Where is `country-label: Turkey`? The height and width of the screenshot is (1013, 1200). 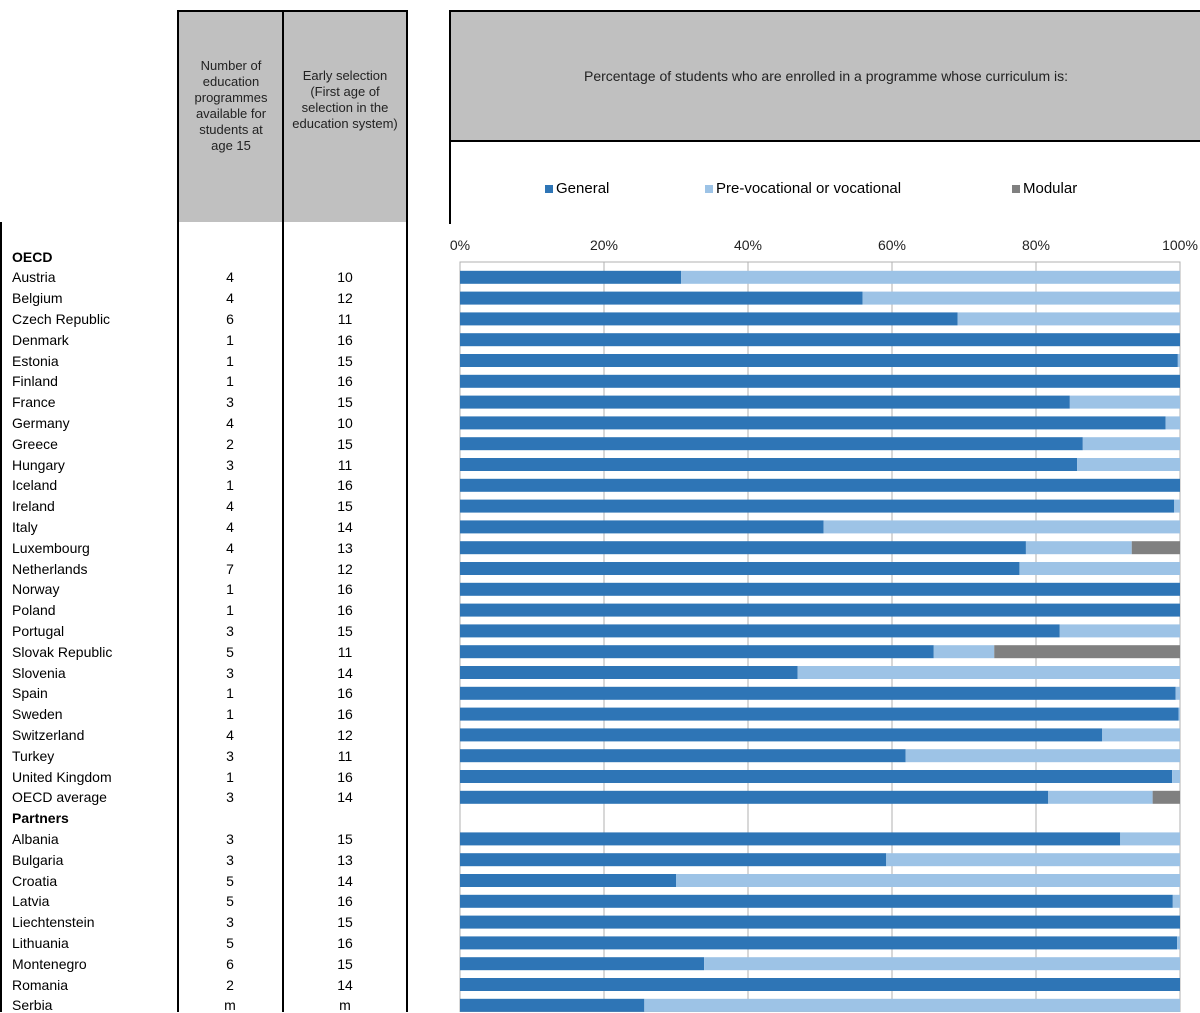 country-label: Turkey is located at coordinates (33, 755).